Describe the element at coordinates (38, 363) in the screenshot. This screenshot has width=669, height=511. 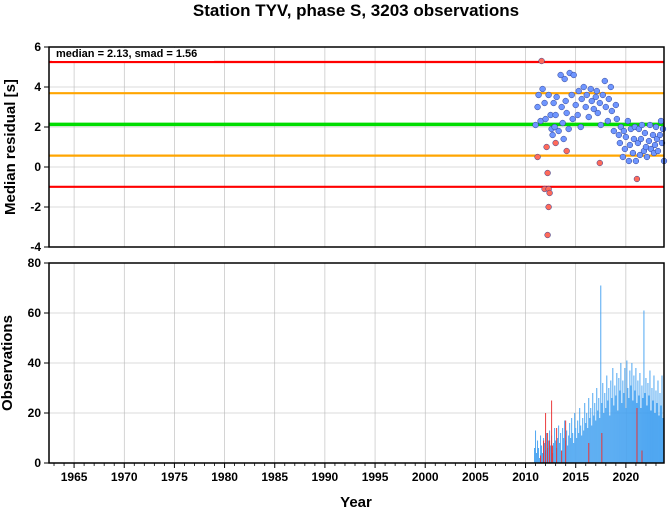
I see `observations-y-ticks: 0 20 40 60 80` at that location.